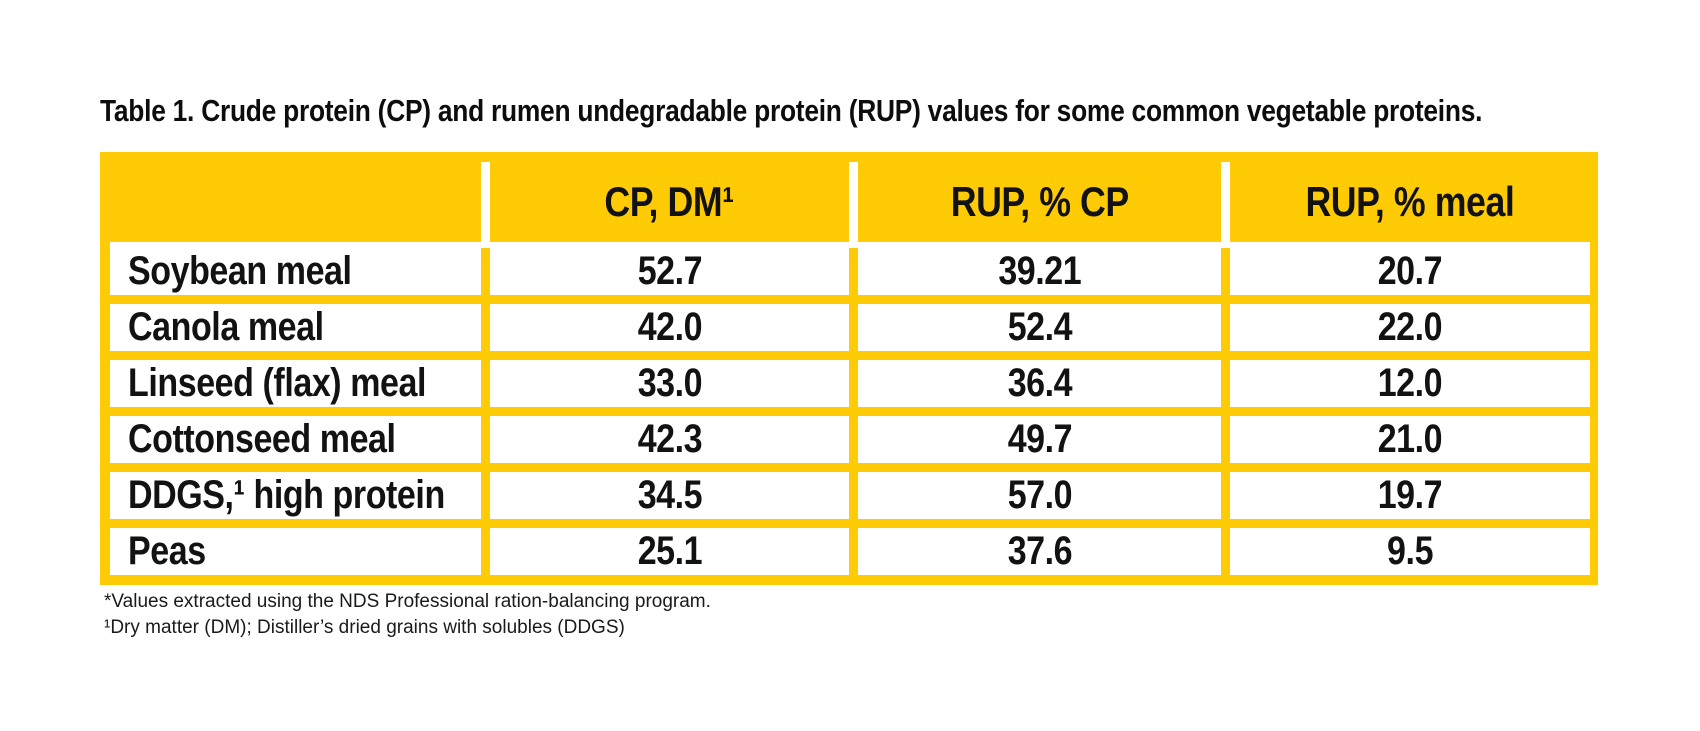  I want to click on cell-peas-rup-cp: 37.6, so click(1039, 551).